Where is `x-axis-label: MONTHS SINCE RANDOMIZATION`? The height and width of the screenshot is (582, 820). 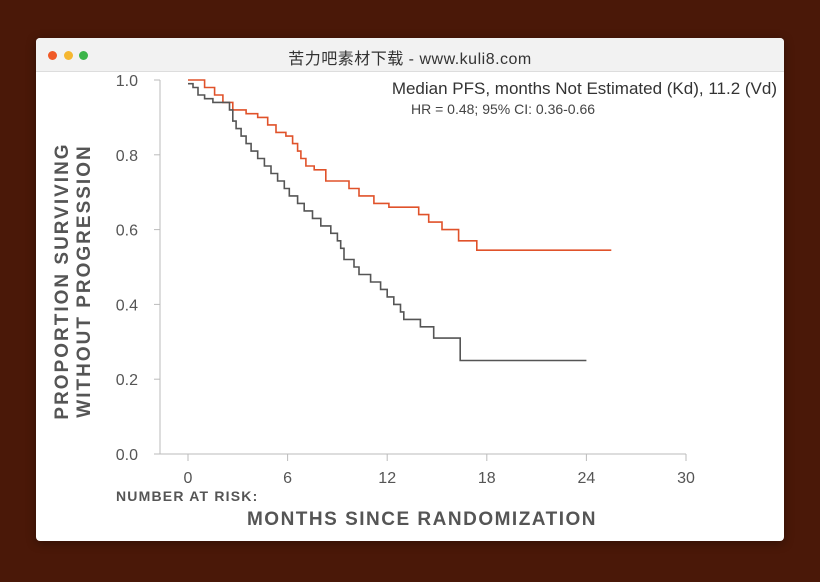
x-axis-label: MONTHS SINCE RANDOMIZATION is located at coordinates (422, 519).